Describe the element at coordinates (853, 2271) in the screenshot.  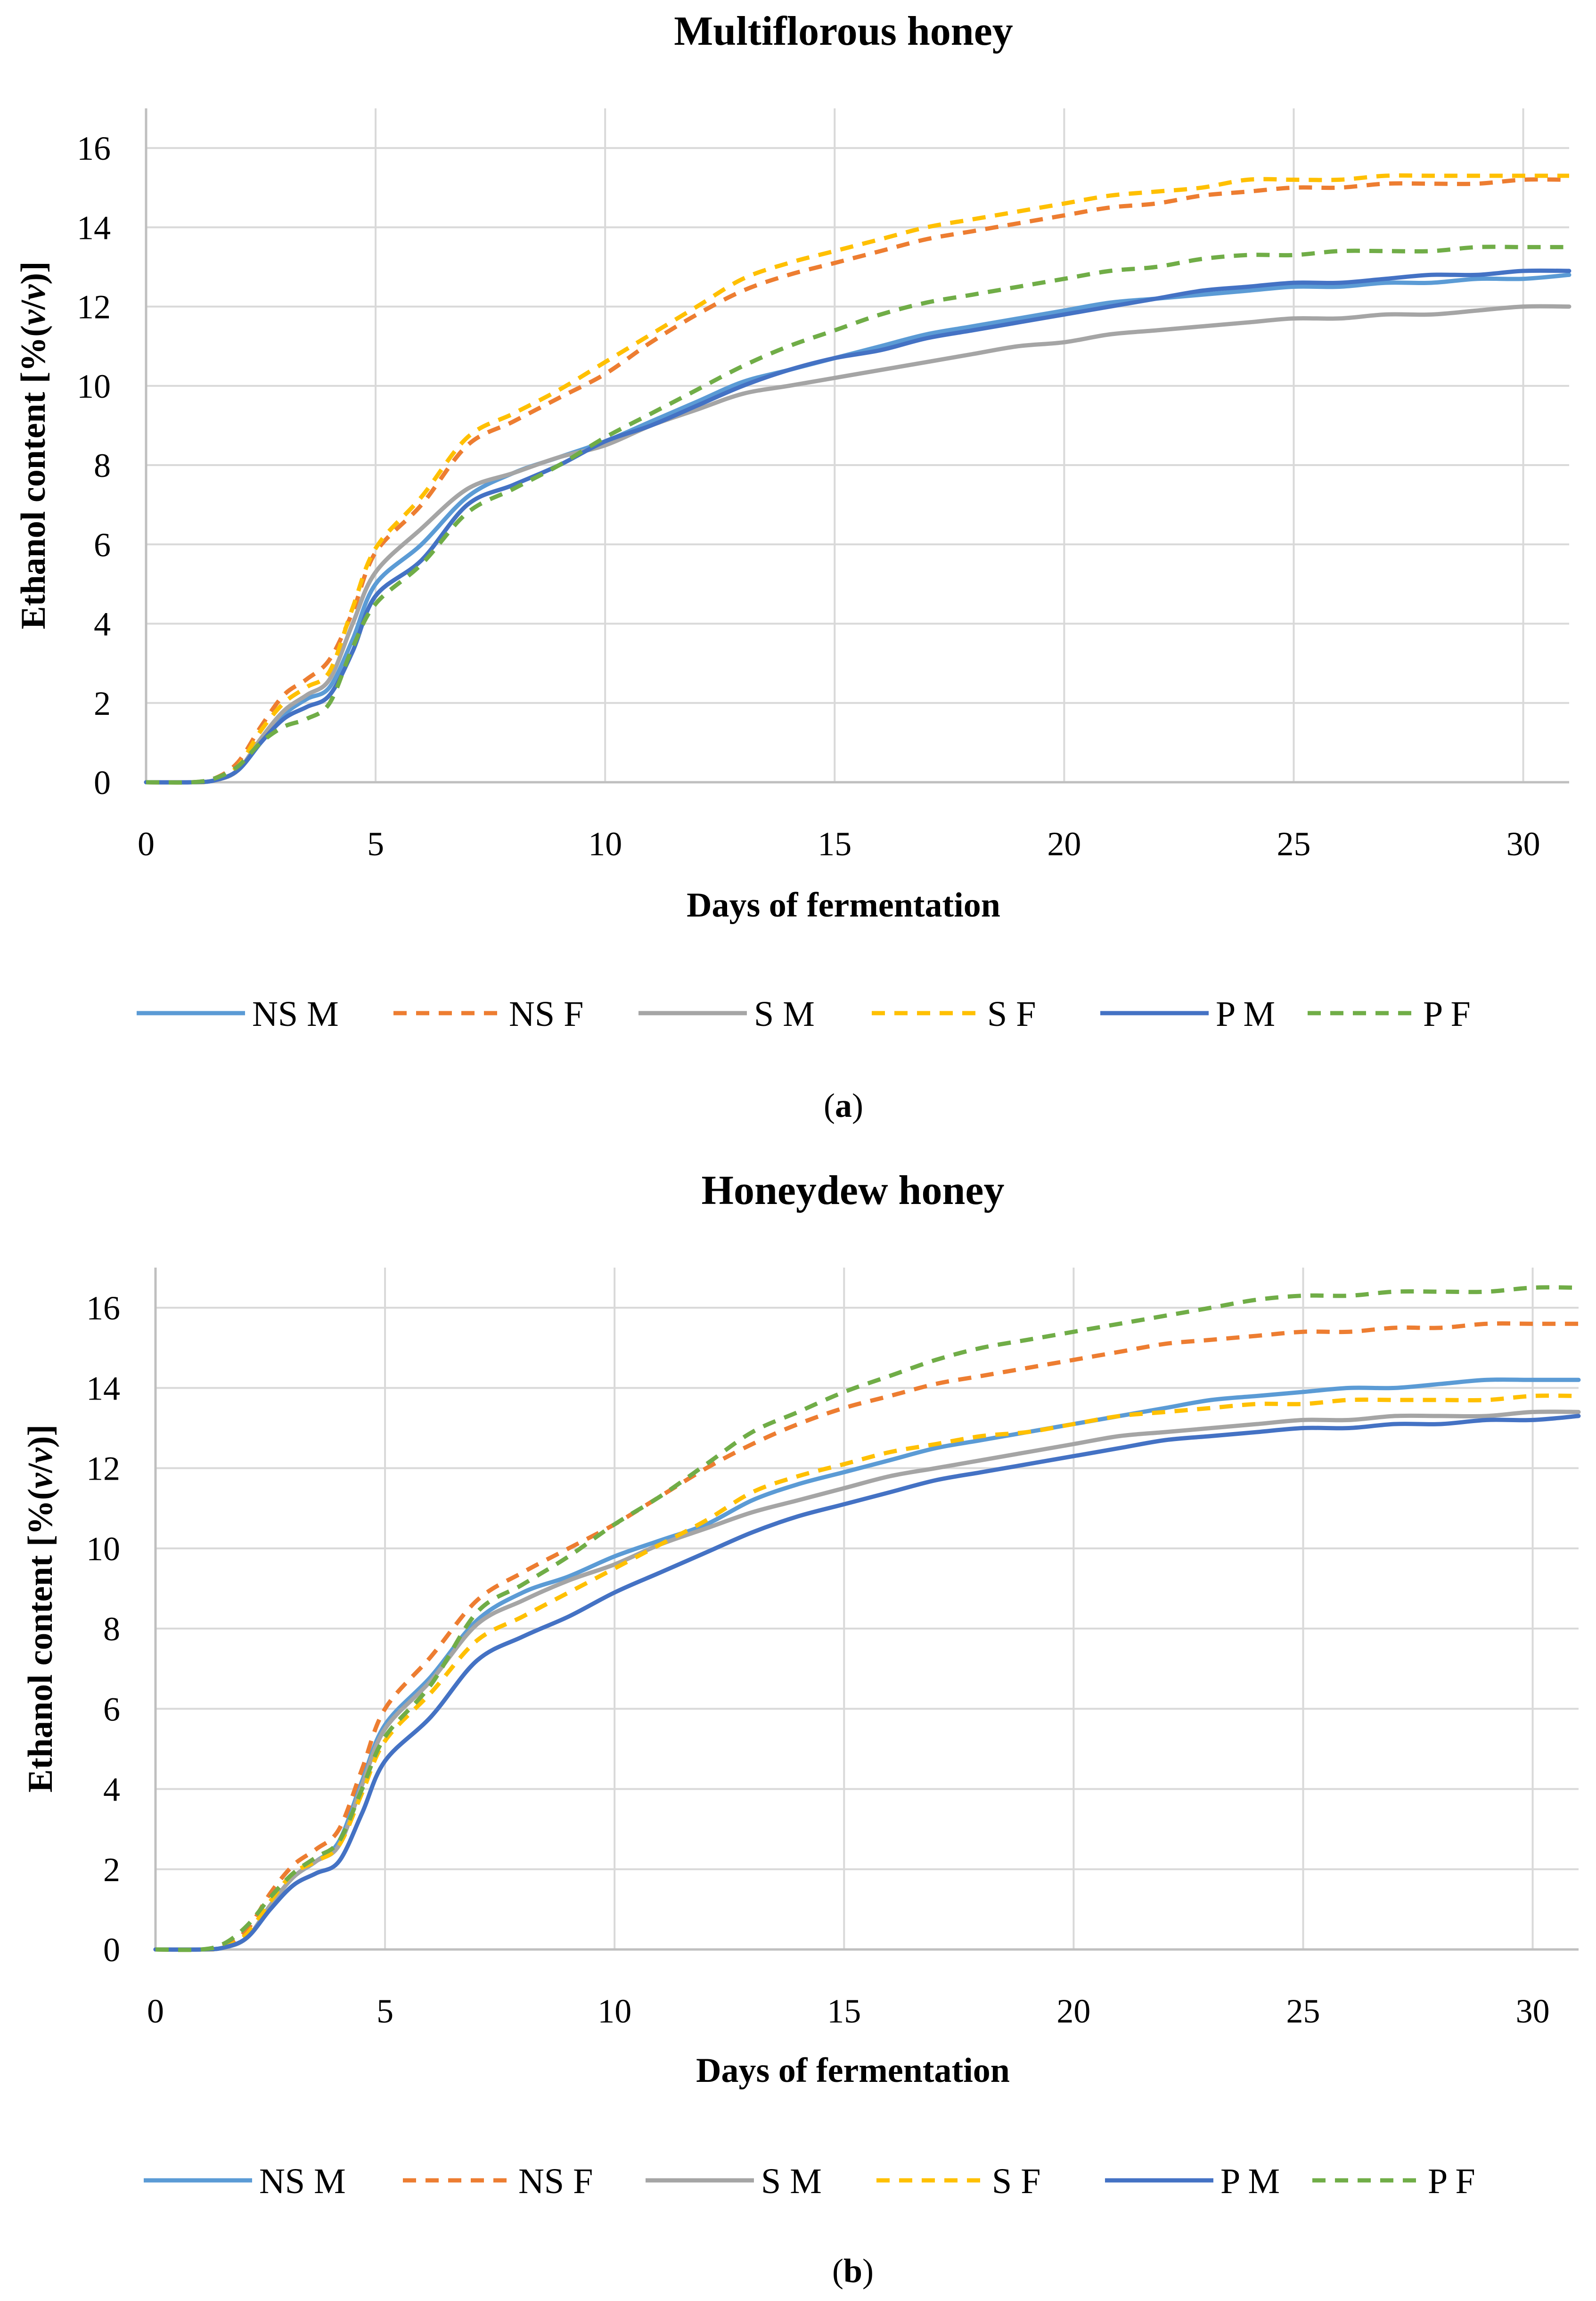
I see `panel-label: (b)` at that location.